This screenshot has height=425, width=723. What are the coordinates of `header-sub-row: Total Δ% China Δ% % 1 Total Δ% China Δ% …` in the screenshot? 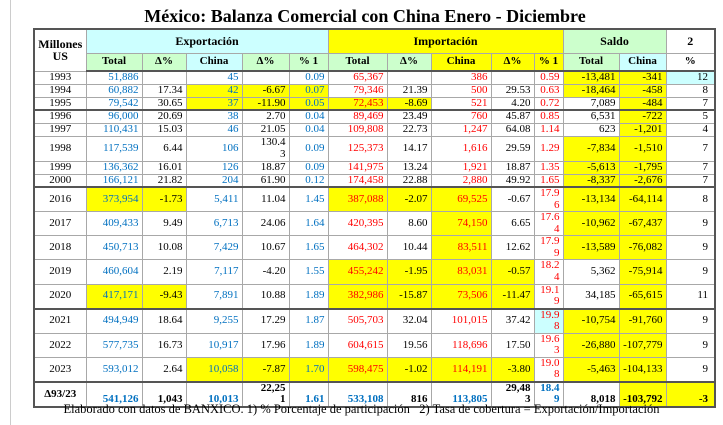 It's located at (375, 62).